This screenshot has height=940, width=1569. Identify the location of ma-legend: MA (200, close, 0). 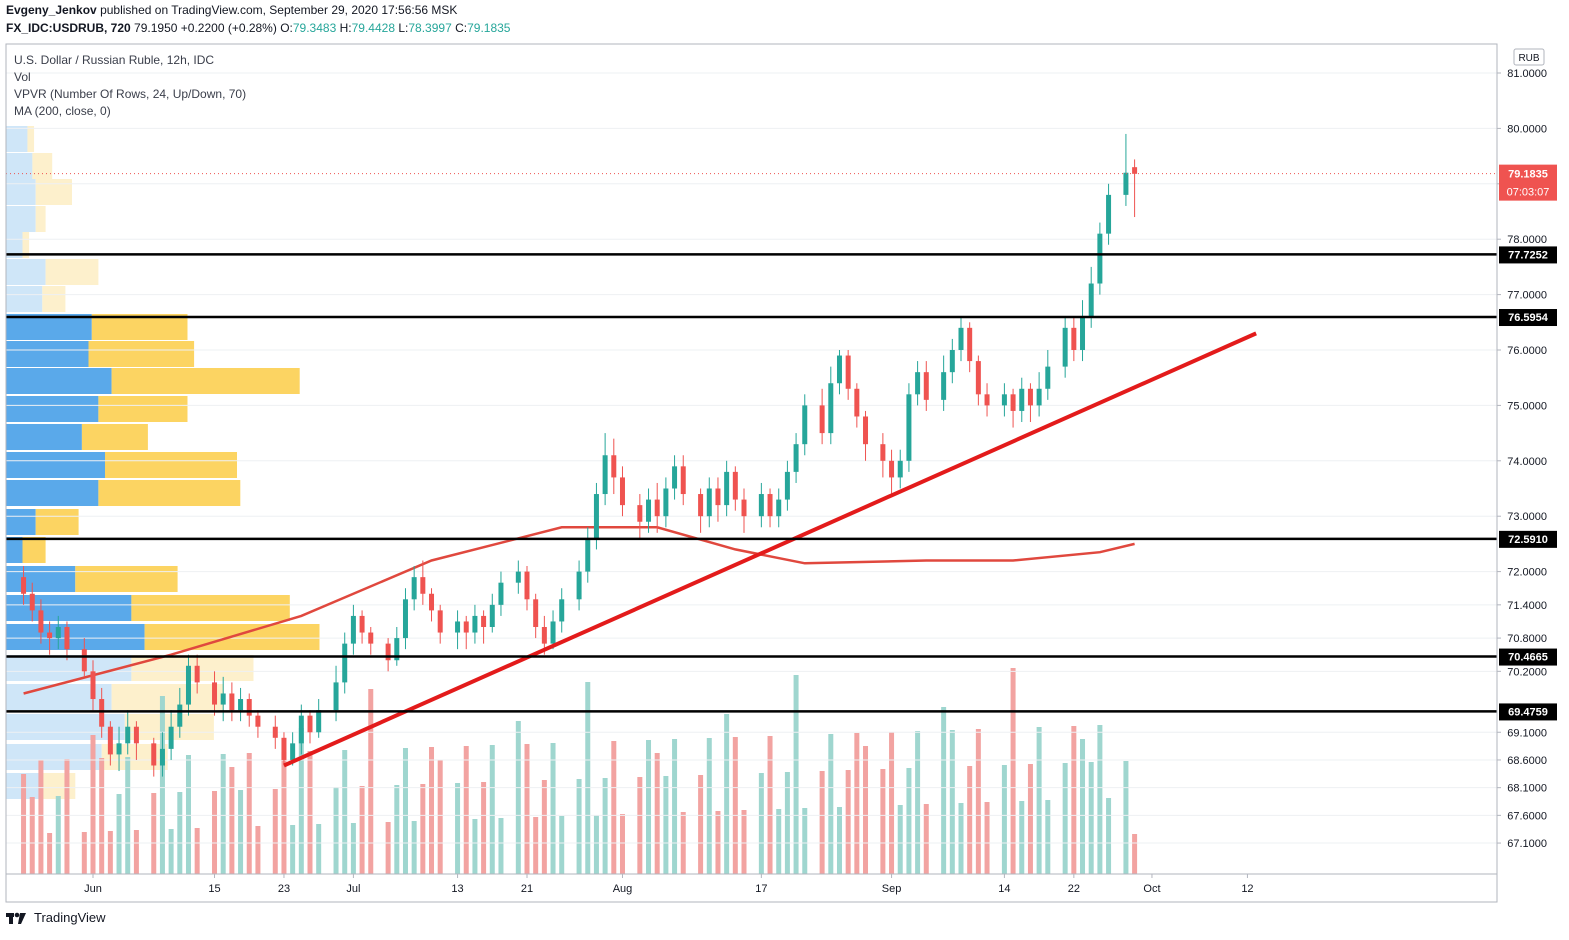
(62, 111).